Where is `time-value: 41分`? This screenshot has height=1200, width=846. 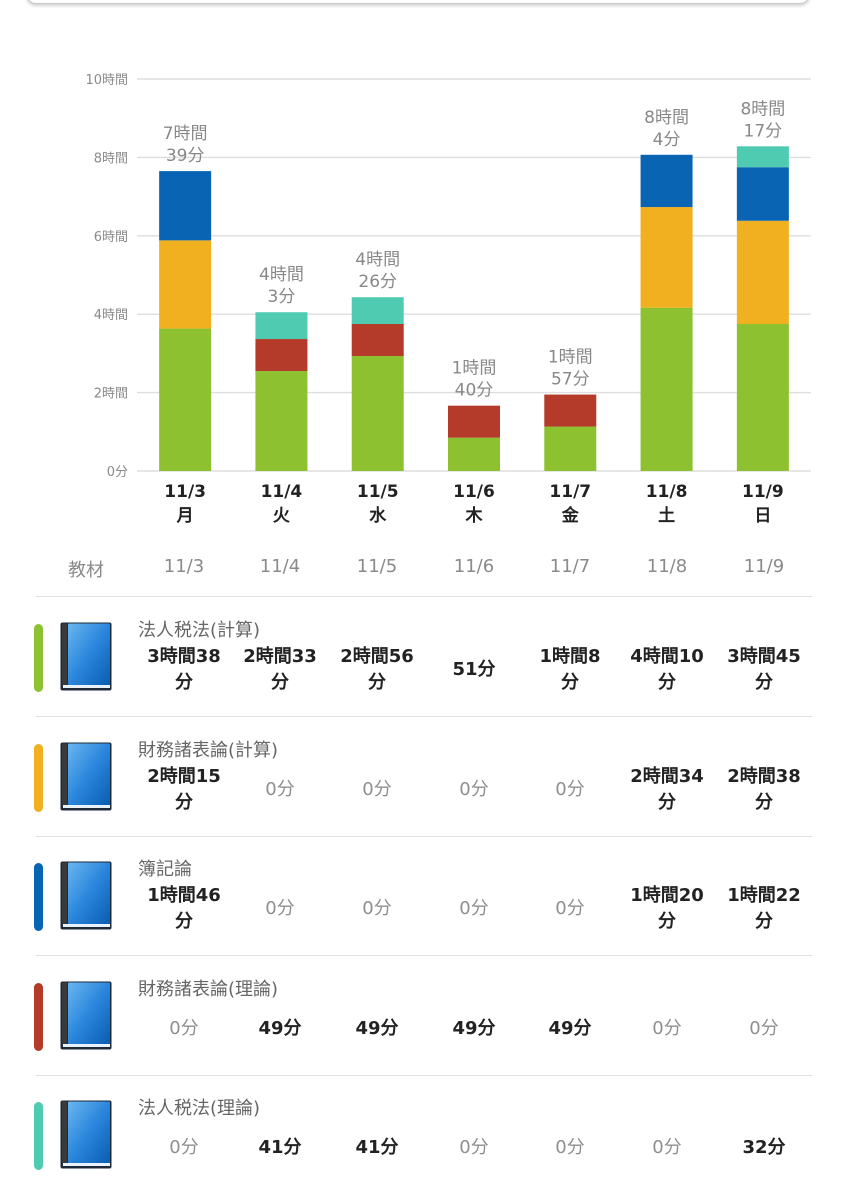 time-value: 41分 is located at coordinates (280, 1147).